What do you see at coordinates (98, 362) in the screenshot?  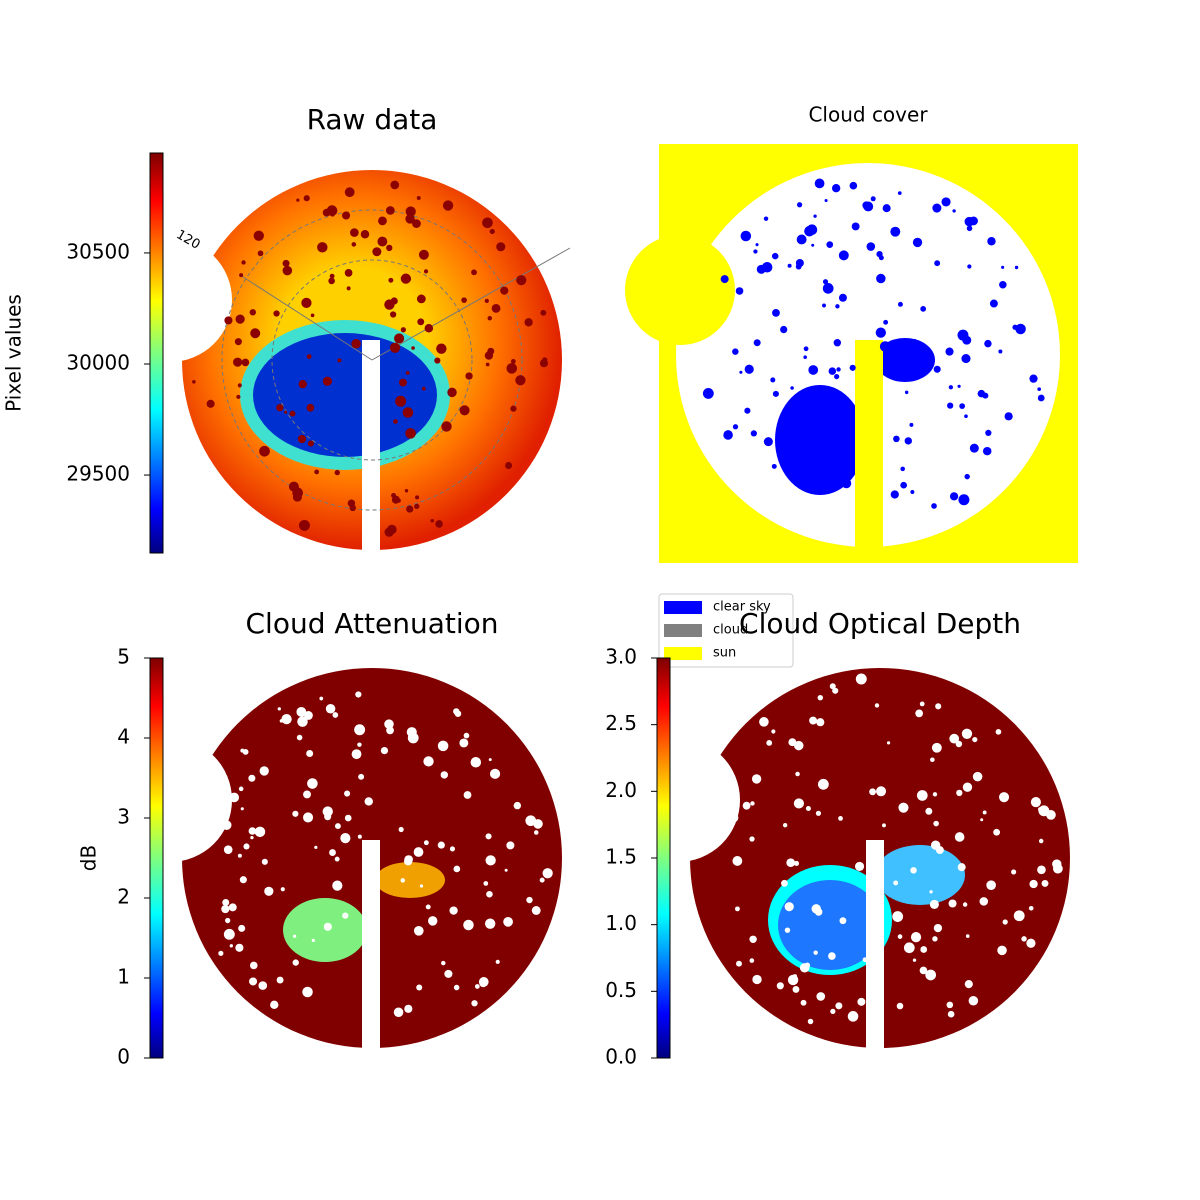 I see `colorbar-tick-label: 30000` at bounding box center [98, 362].